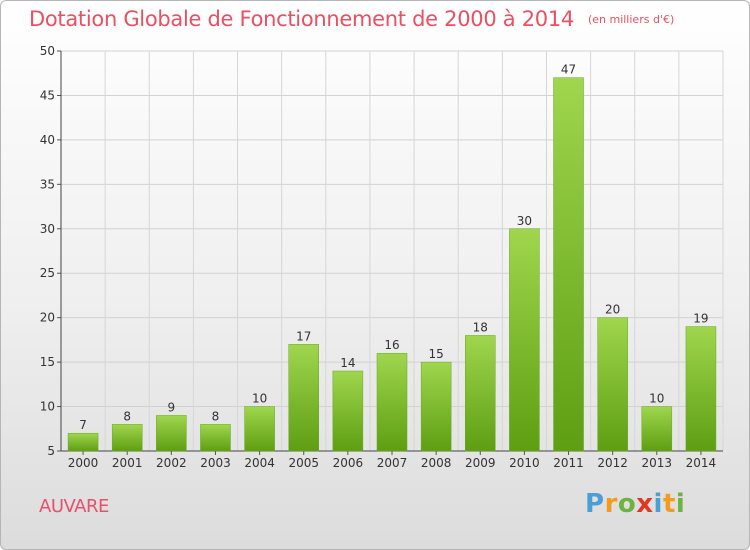 The image size is (750, 550). Describe the element at coordinates (657, 463) in the screenshot. I see `x-tick-label-2013: 2013` at that location.